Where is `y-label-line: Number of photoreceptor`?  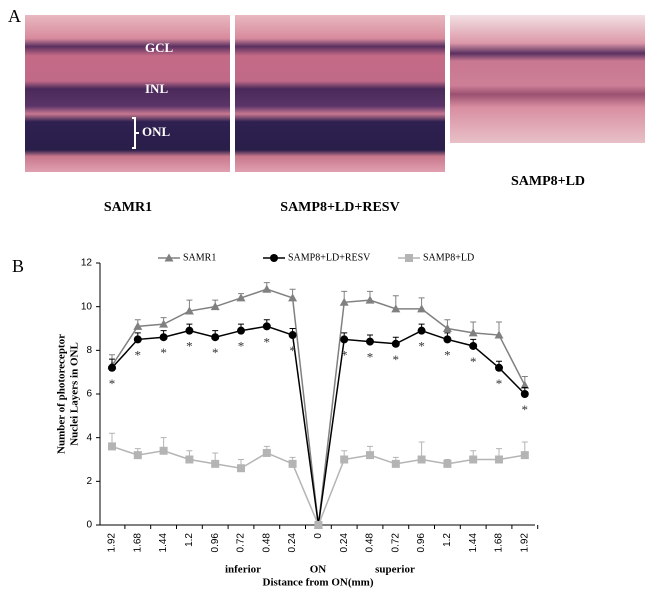 y-label-line: Number of photoreceptor is located at coordinates (62, 394).